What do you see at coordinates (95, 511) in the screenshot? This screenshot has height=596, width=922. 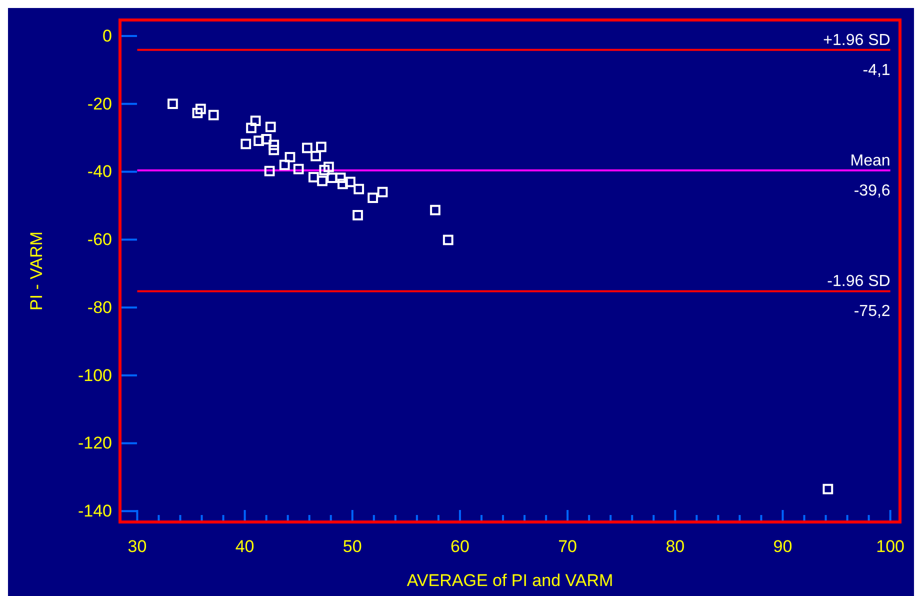 I see `y-tick-label: -140` at bounding box center [95, 511].